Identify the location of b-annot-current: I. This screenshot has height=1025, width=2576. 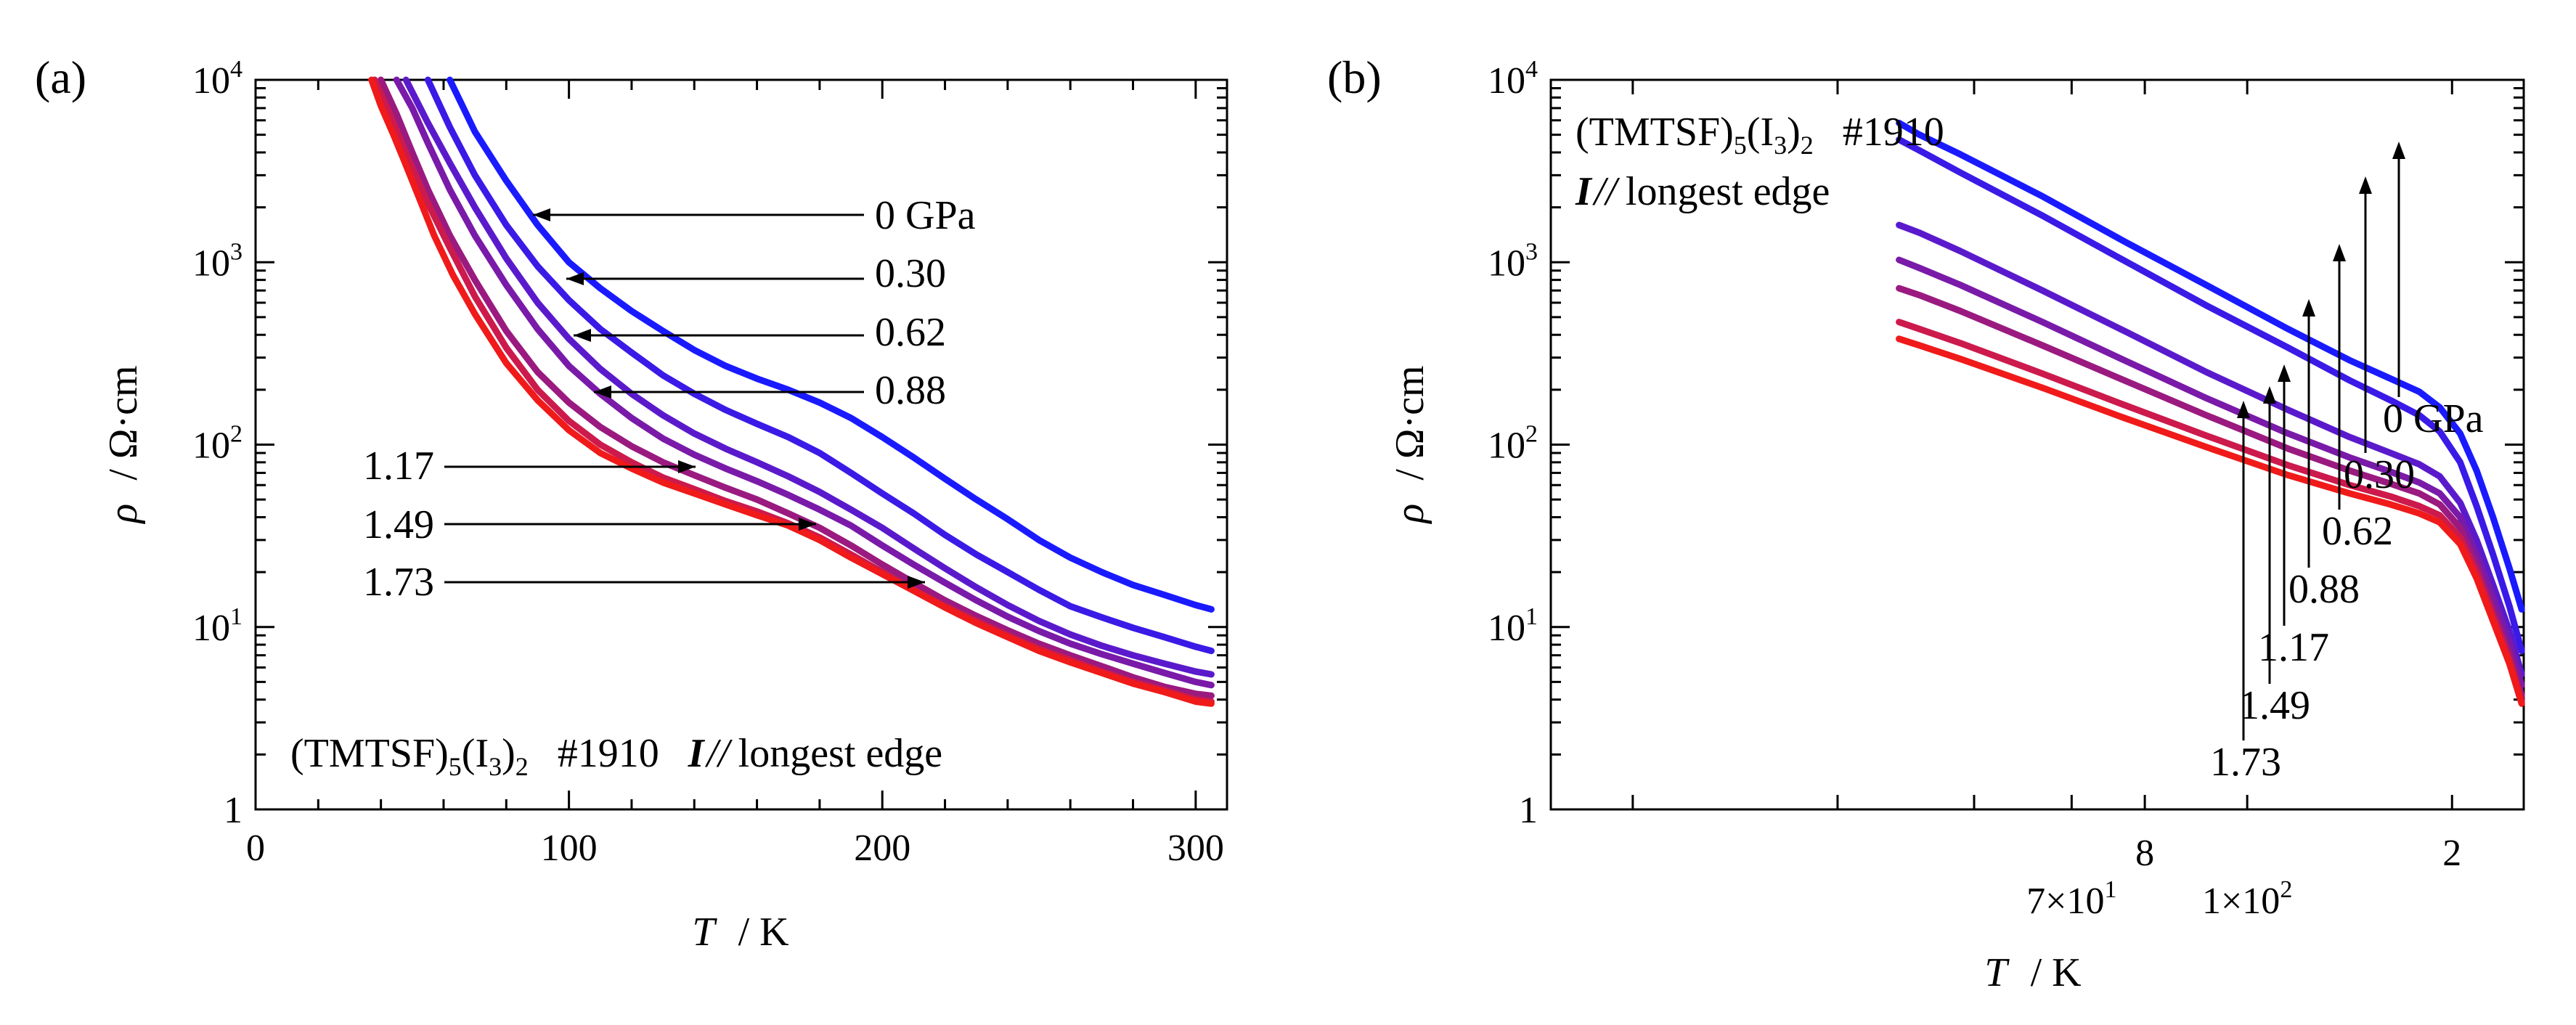
(1584, 191).